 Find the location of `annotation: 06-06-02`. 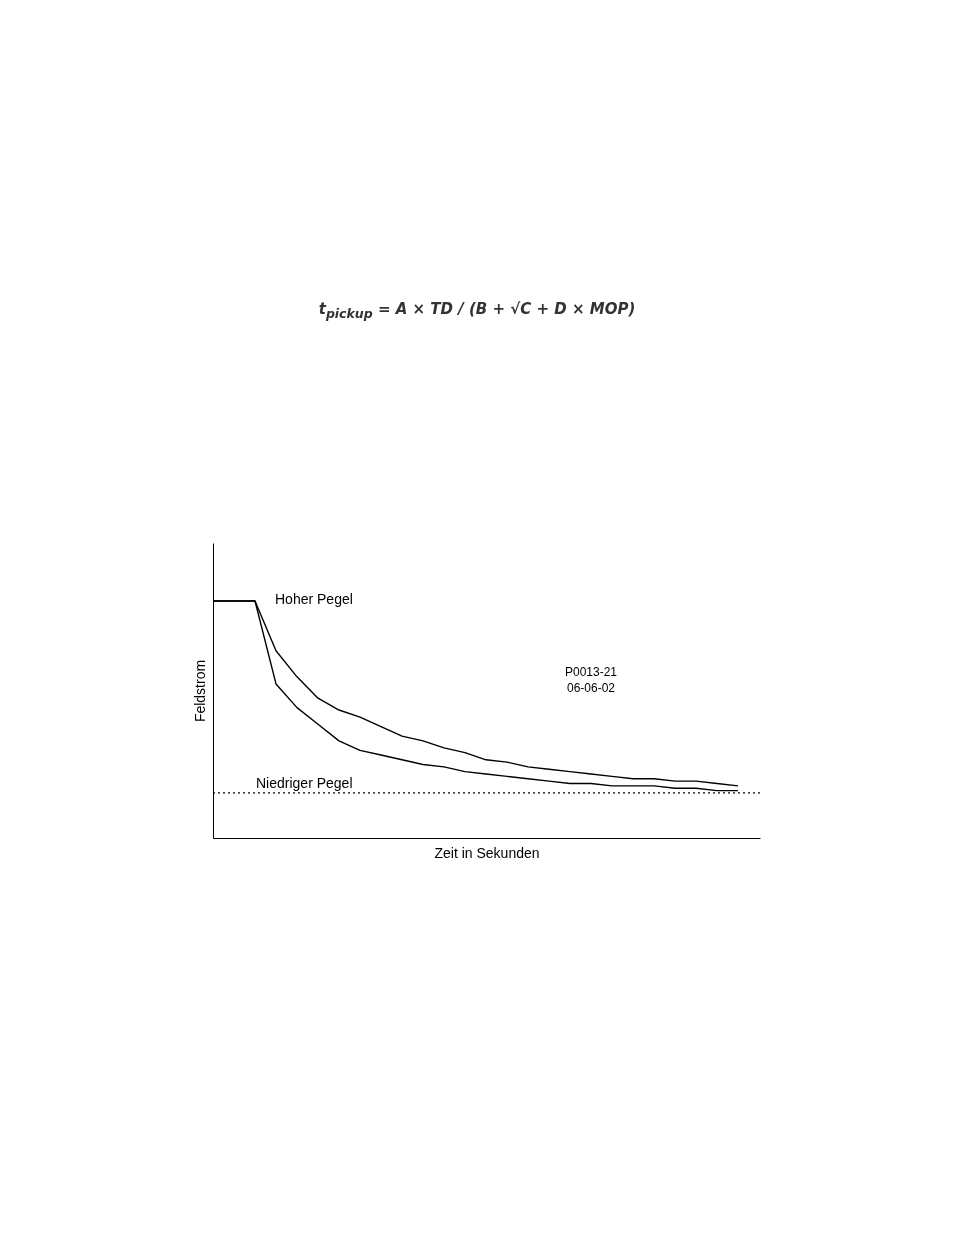

annotation: 06-06-02 is located at coordinates (591, 688).